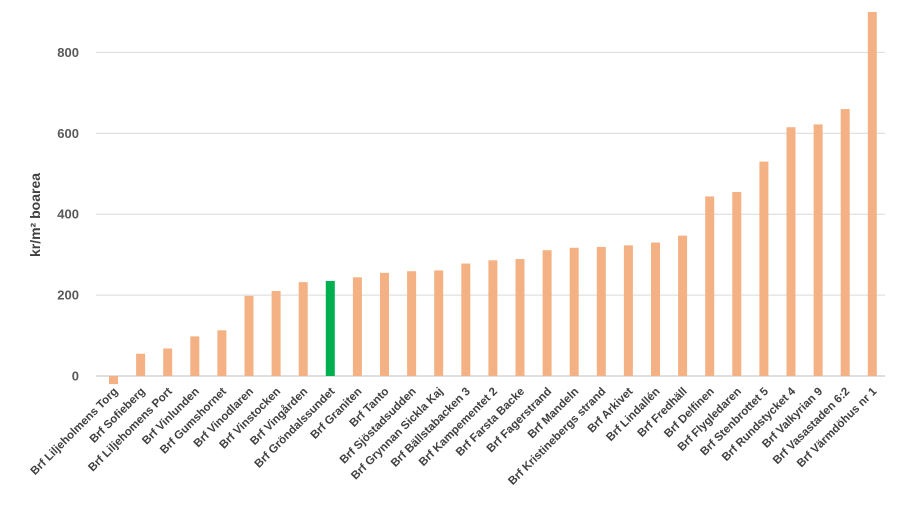  I want to click on y-tick-label: 0, so click(75, 376).